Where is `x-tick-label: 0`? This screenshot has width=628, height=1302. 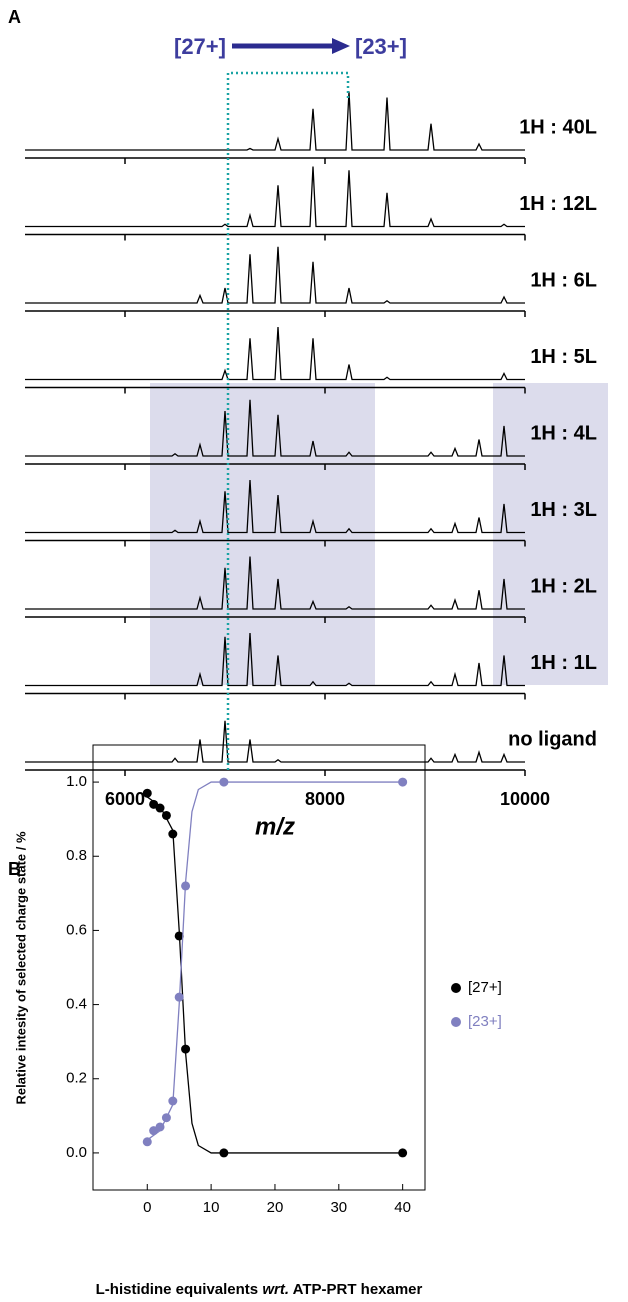
x-tick-label: 0 is located at coordinates (147, 1207).